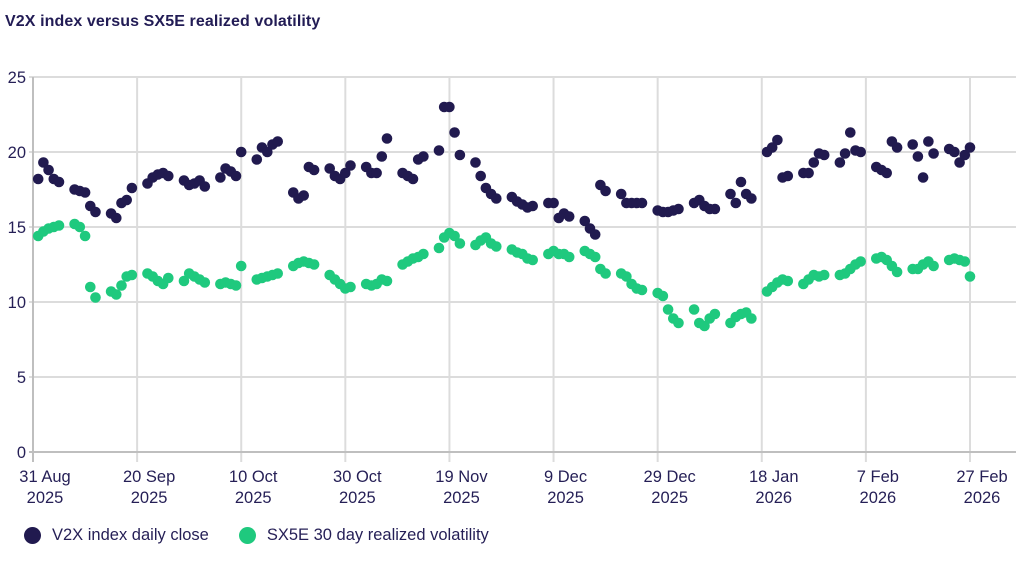 This screenshot has width=1024, height=572. Describe the element at coordinates (149, 477) in the screenshot. I see `x-tick-label-date: 20 Sep` at that location.